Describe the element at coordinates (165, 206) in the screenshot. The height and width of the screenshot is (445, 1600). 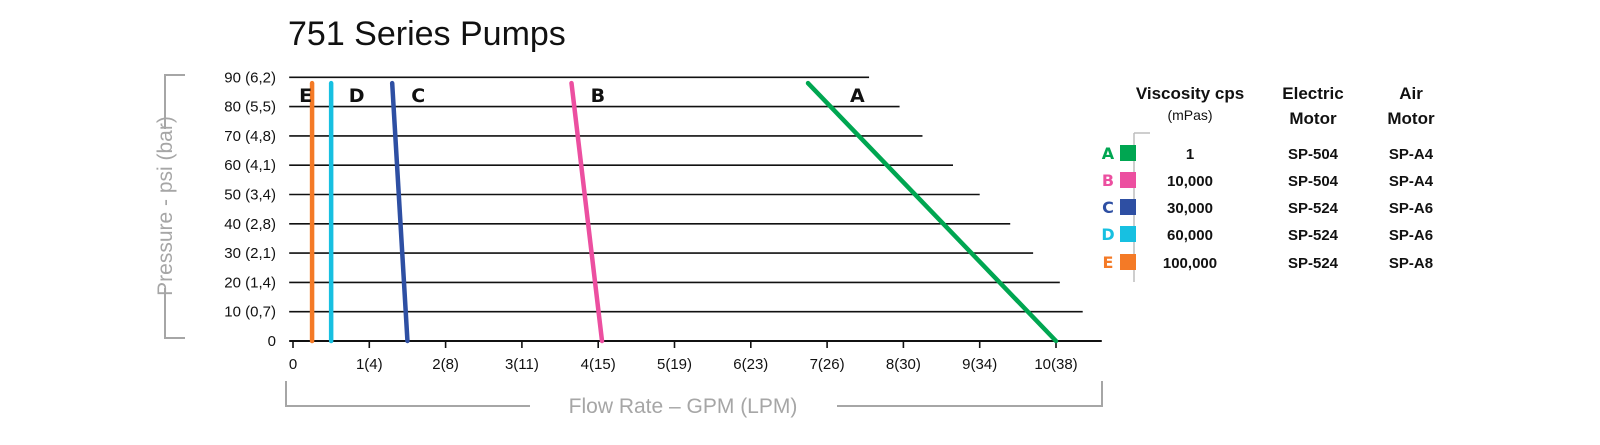
I see `y-axis-title: Pressure - psi (bar)` at that location.